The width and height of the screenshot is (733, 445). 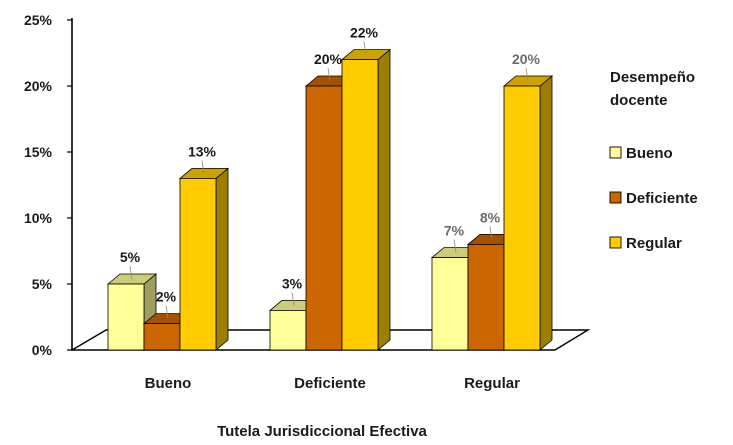 What do you see at coordinates (366, 199) in the screenshot?
I see `bar-deficiente-regular` at bounding box center [366, 199].